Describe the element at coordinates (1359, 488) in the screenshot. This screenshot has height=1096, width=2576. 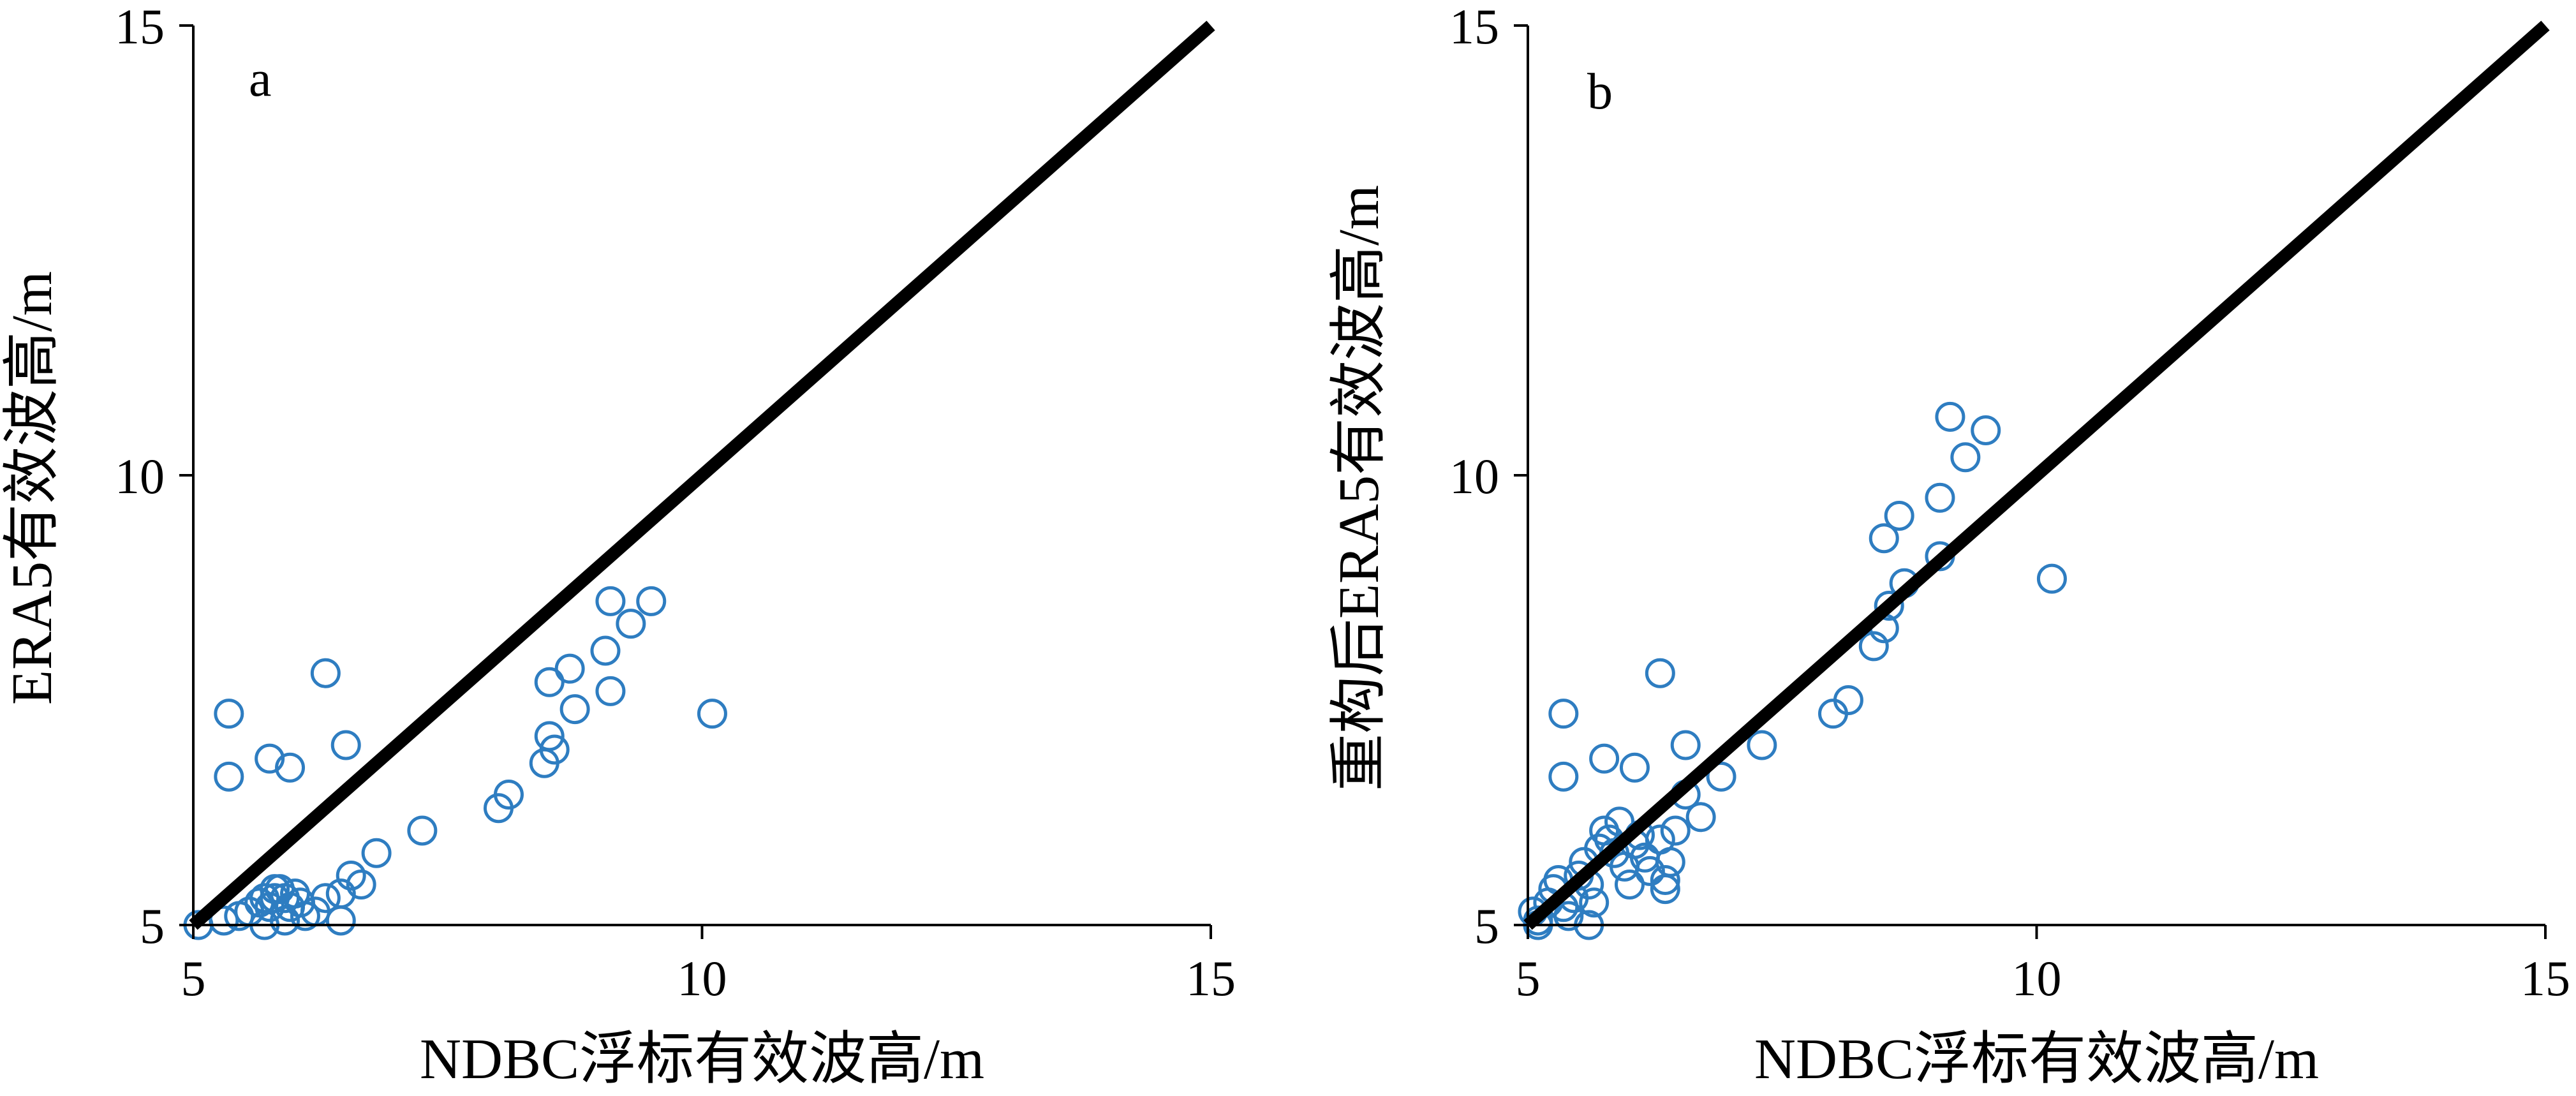
I see `y-axis-title: 重构后ERA5有效波高/m` at that location.